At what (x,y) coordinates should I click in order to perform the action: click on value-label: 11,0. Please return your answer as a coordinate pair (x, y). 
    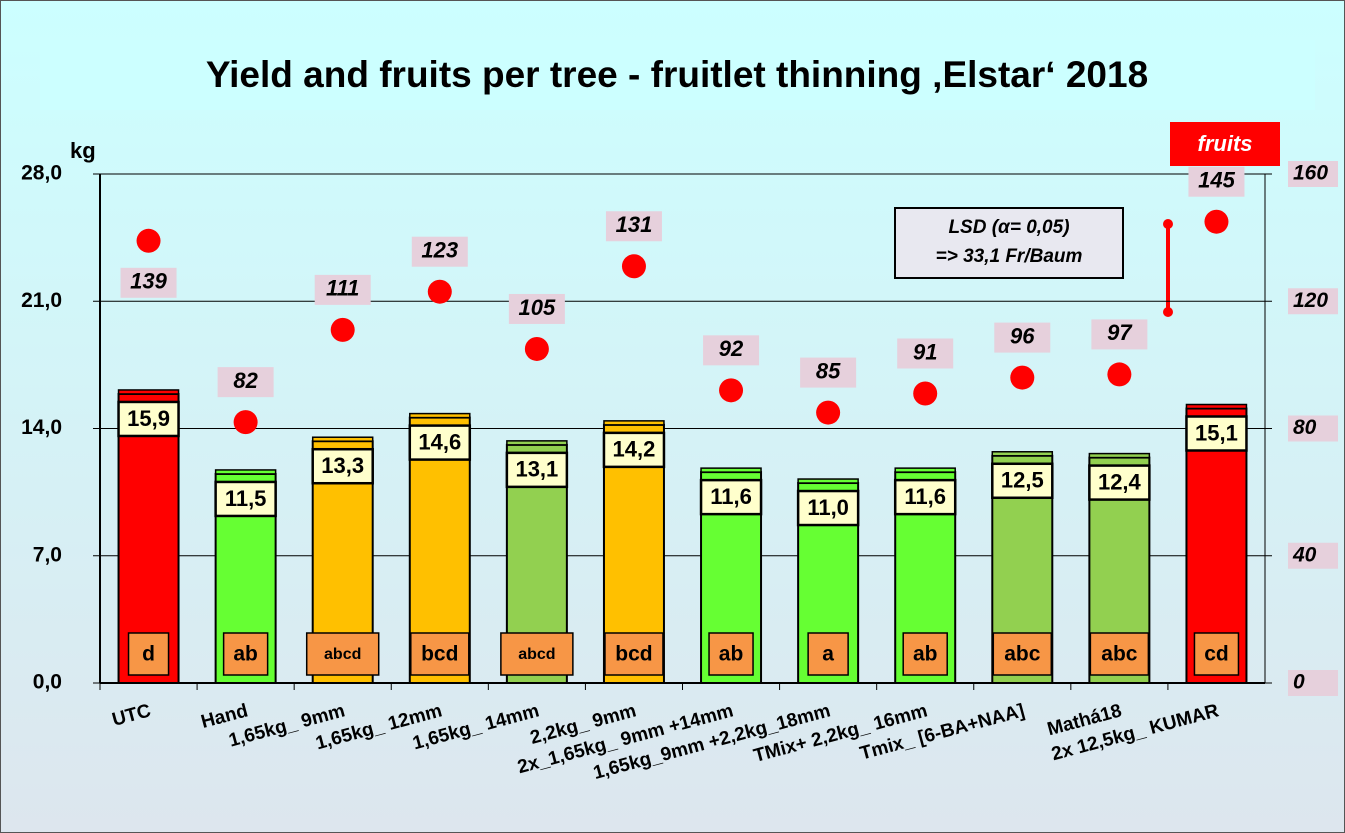
    Looking at the image, I should click on (828, 507).